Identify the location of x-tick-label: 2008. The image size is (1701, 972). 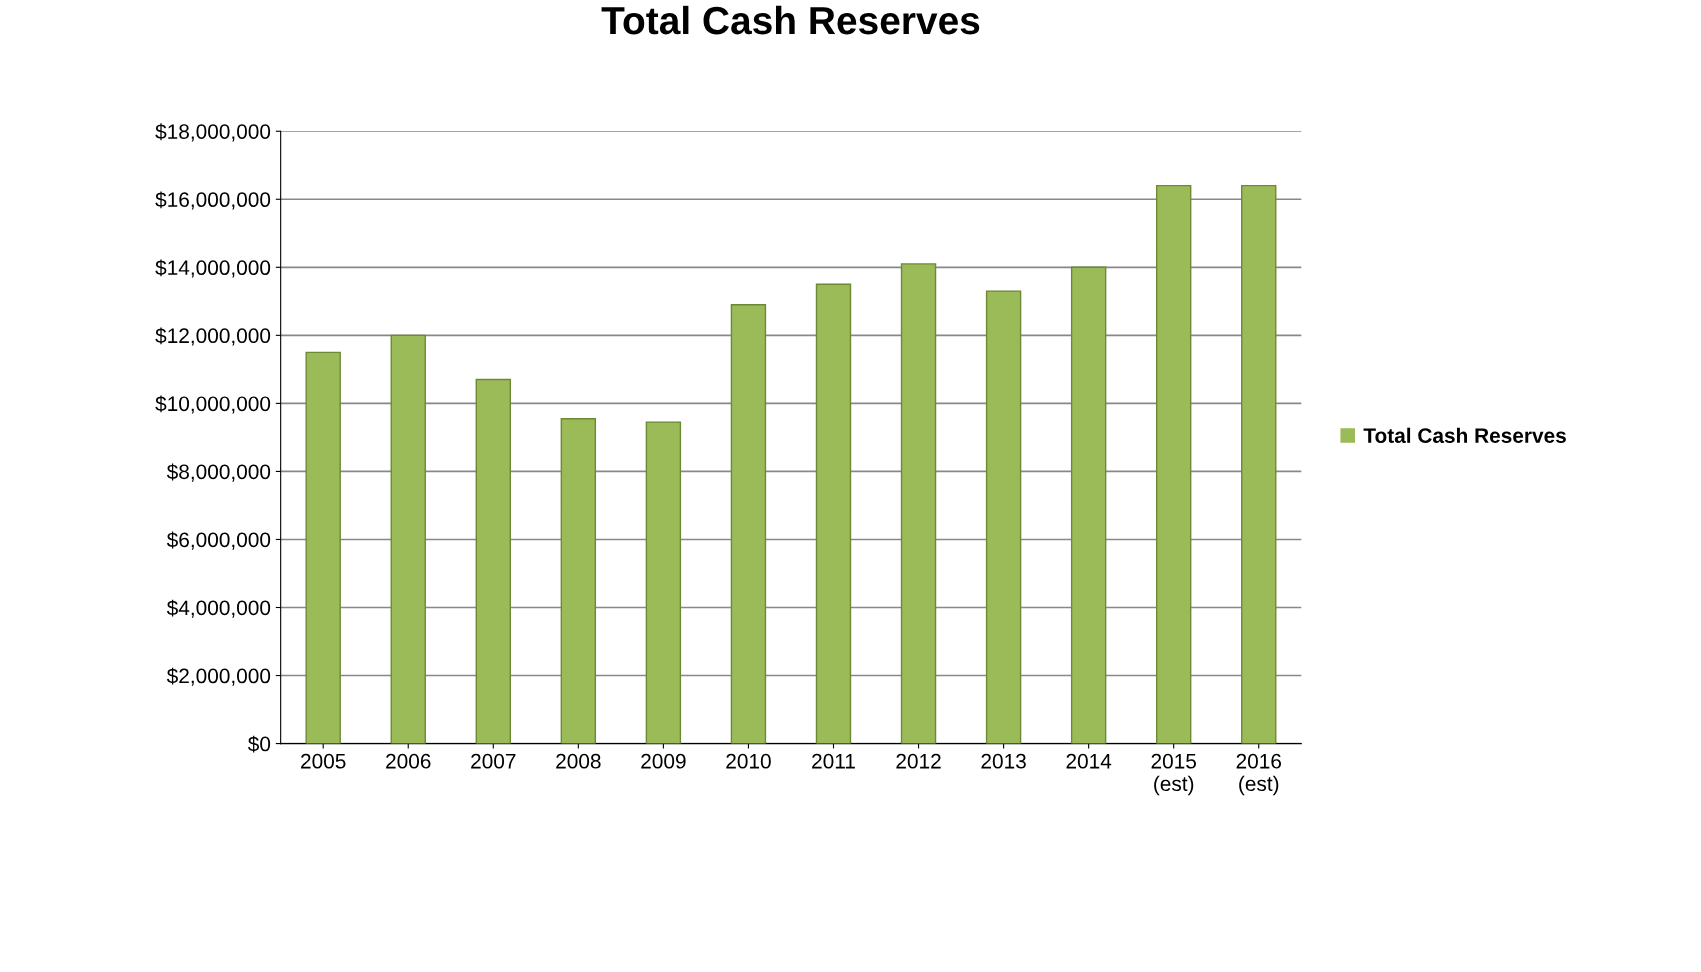
(578, 761).